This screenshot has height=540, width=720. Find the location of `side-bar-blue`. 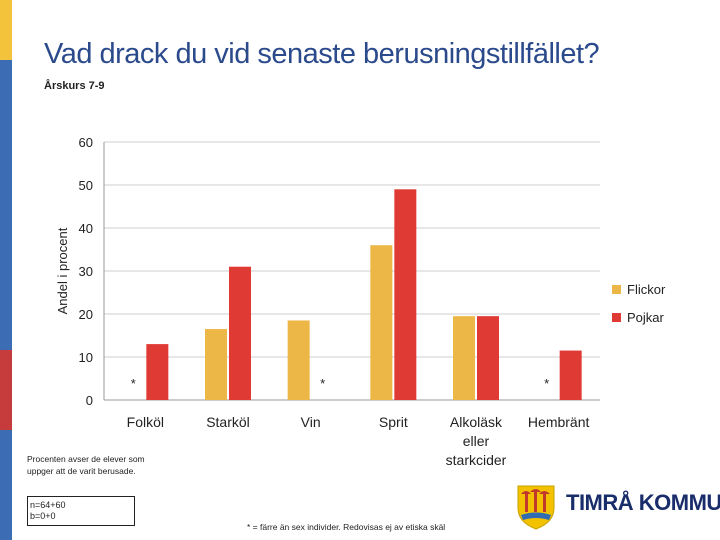

side-bar-blue is located at coordinates (6, 205).